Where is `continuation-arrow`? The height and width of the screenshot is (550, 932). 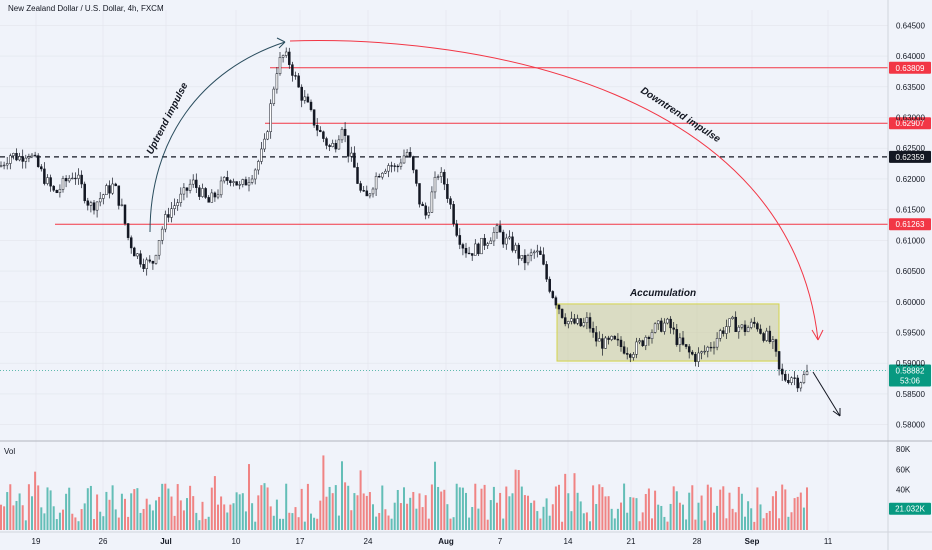
continuation-arrow is located at coordinates (826, 394).